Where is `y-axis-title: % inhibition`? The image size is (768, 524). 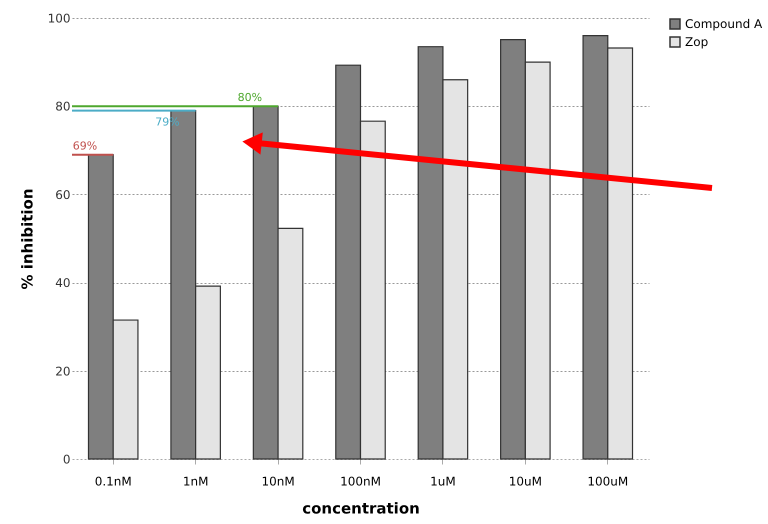 y-axis-title: % inhibition is located at coordinates (27, 239).